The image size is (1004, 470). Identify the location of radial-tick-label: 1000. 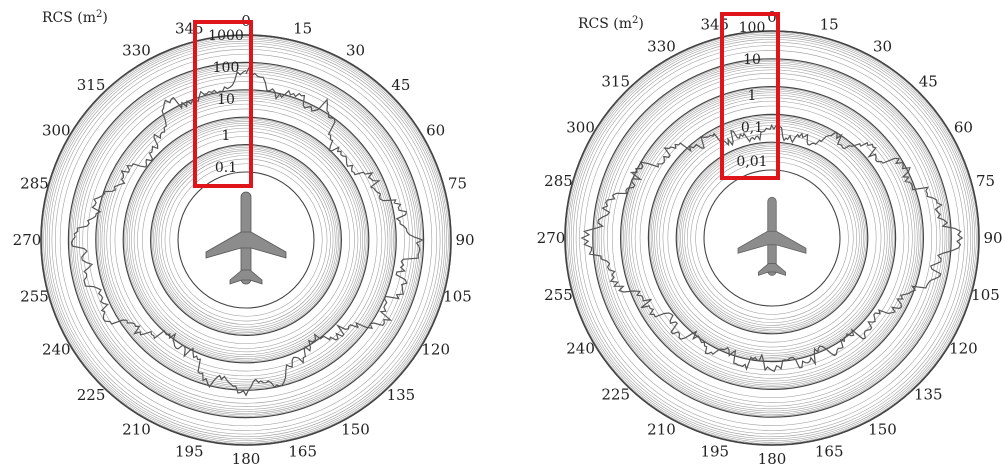
(226, 36).